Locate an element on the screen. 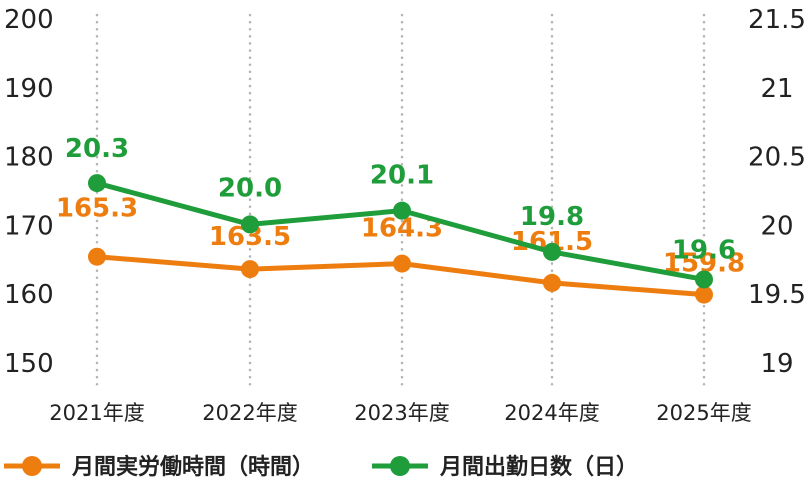 The width and height of the screenshot is (810, 490). y-right-tick-label: 20 is located at coordinates (776, 226).